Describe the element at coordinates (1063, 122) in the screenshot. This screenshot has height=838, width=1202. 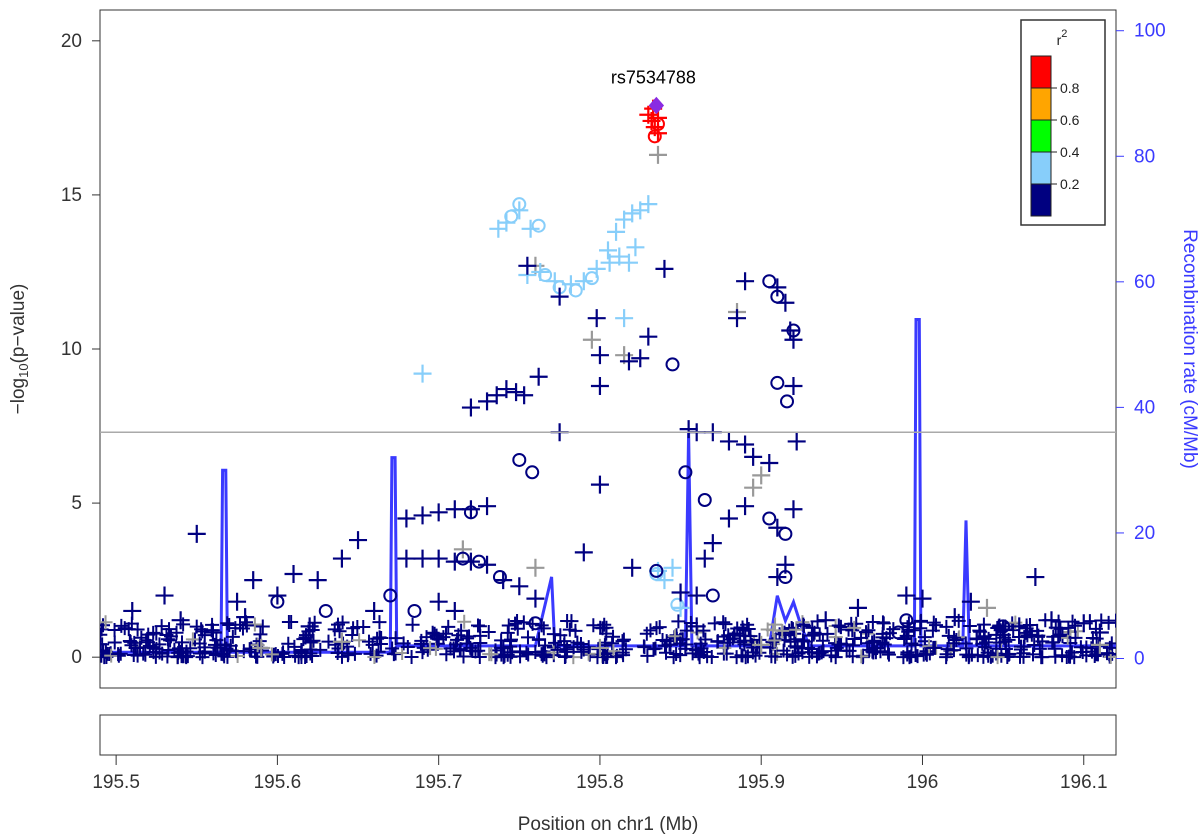
I see `ld-legend: r2 0.8 0.6 0.4 0.2` at that location.